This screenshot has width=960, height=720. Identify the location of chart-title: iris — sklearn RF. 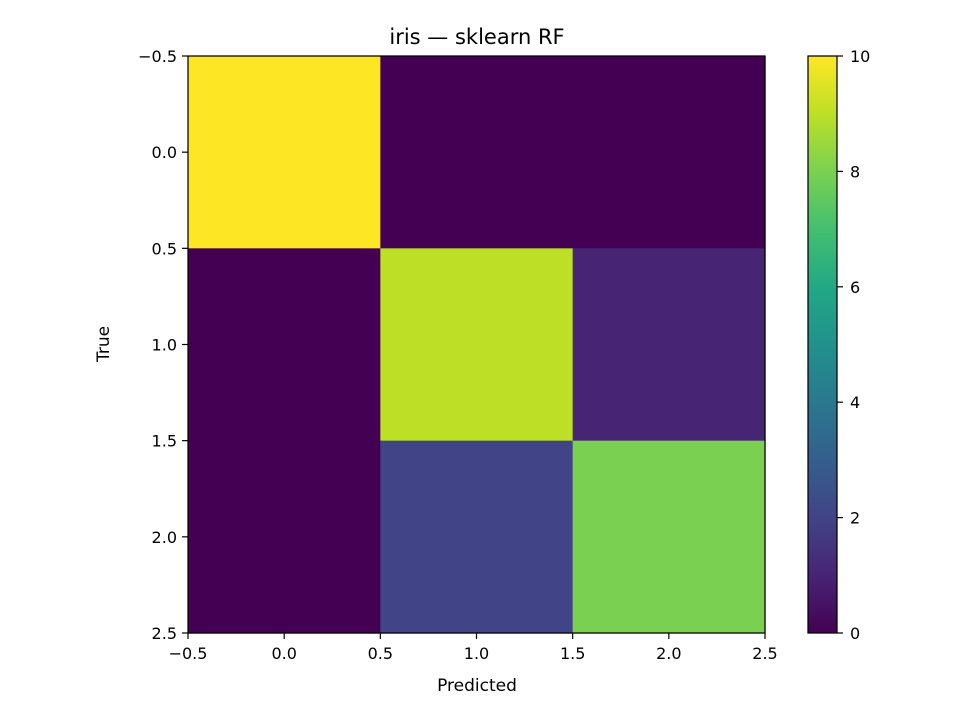
(476, 37).